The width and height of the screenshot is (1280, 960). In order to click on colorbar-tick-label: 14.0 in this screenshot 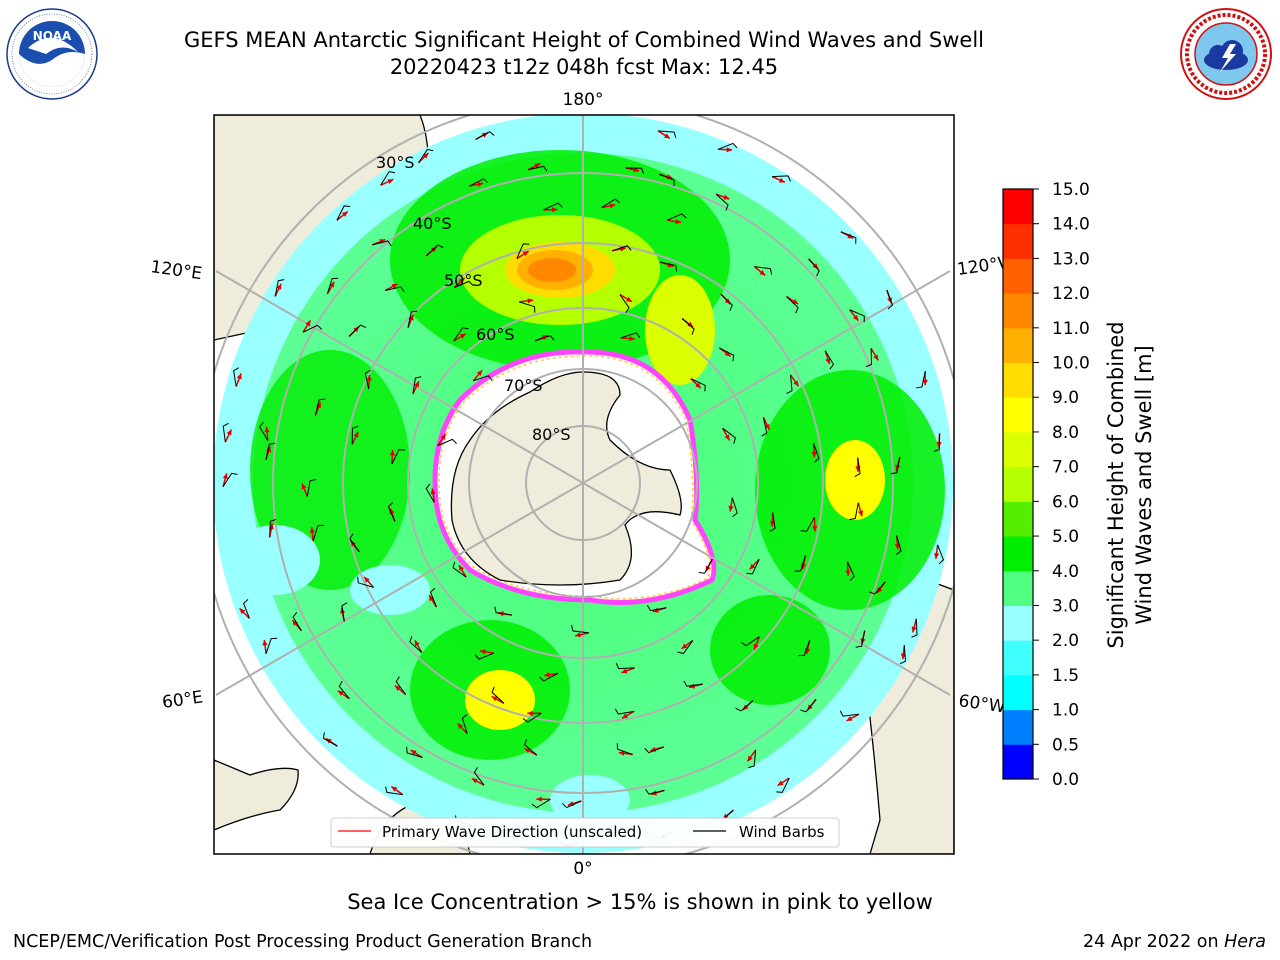, I will do `click(1071, 225)`.